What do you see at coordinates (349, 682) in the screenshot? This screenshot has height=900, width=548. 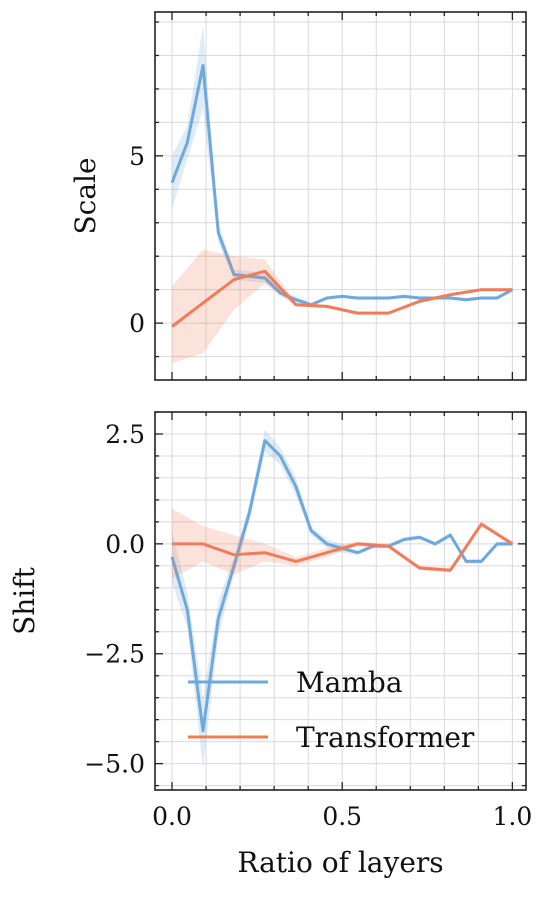 I see `legend-label-mamba: Mamba` at bounding box center [349, 682].